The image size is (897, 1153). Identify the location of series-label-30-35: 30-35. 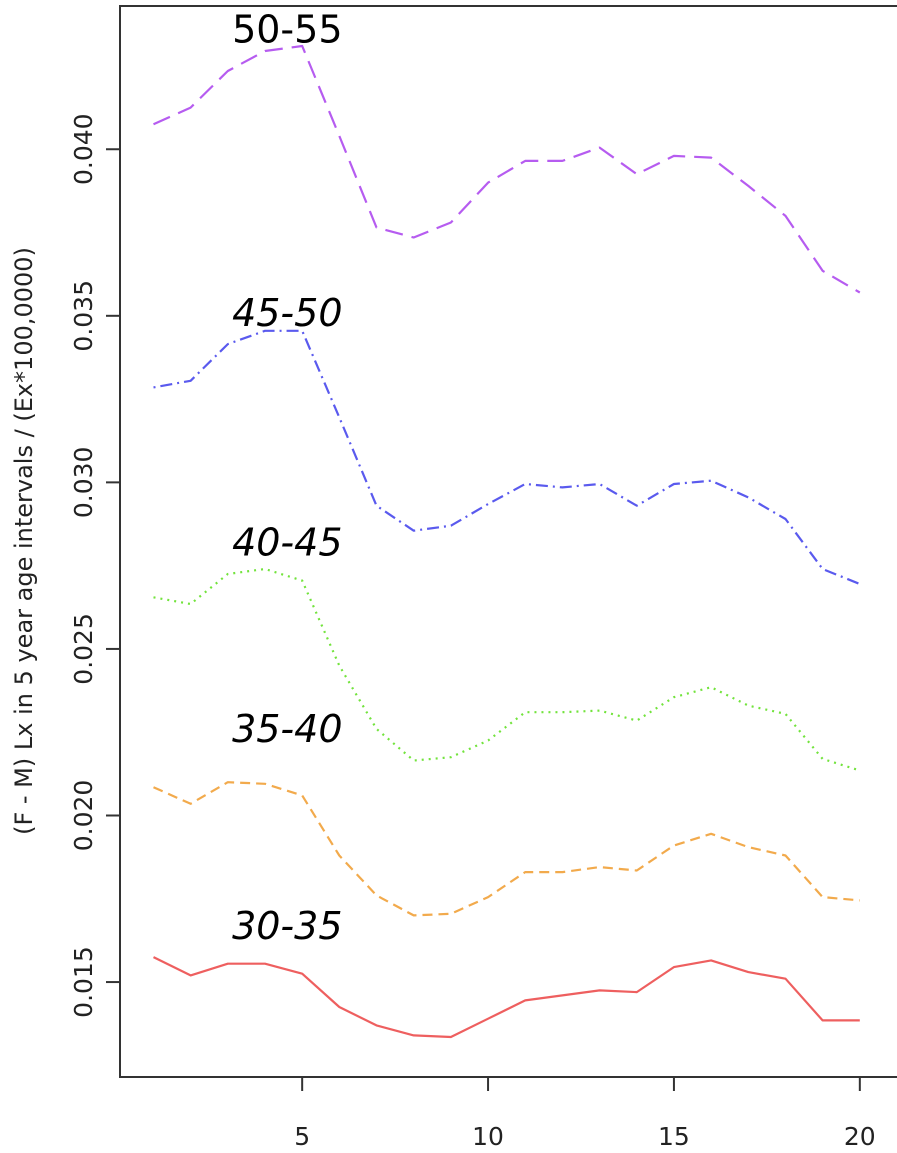
(287, 926).